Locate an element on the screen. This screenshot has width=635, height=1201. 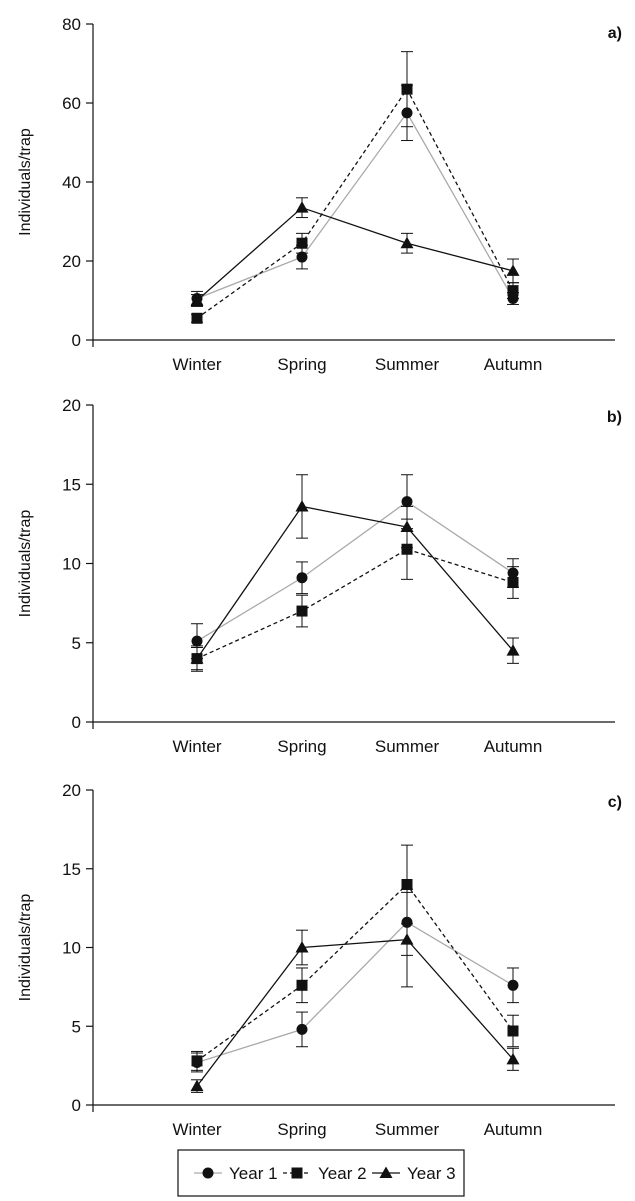
y-tick-label: 80 is located at coordinates (71, 24).